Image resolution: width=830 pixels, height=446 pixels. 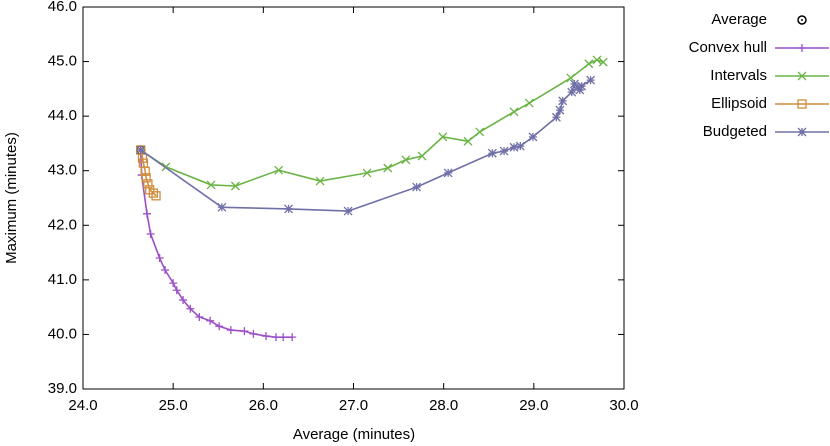 What do you see at coordinates (173, 405) in the screenshot?
I see `x-tick-label: 25.0` at bounding box center [173, 405].